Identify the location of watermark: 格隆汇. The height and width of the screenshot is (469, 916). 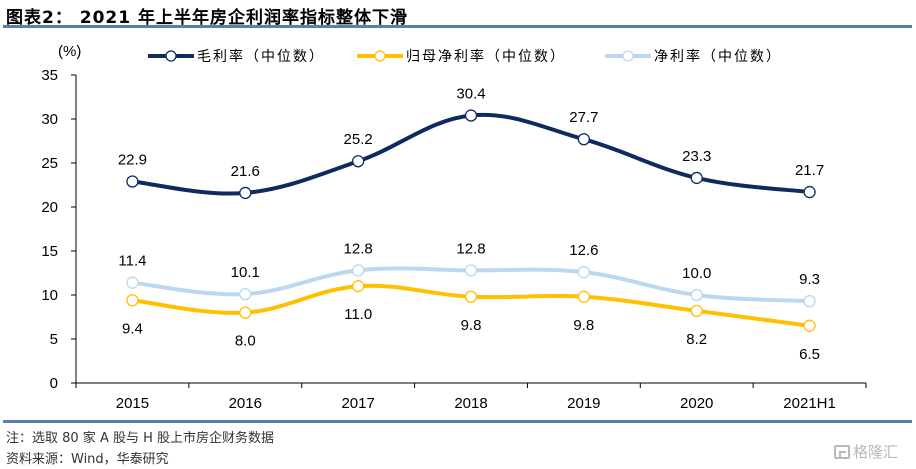
(865, 451).